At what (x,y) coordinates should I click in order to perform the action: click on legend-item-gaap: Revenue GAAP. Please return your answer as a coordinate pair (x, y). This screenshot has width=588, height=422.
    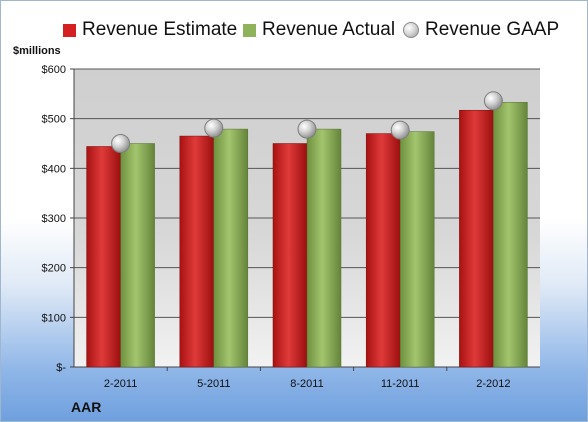
    Looking at the image, I should click on (481, 30).